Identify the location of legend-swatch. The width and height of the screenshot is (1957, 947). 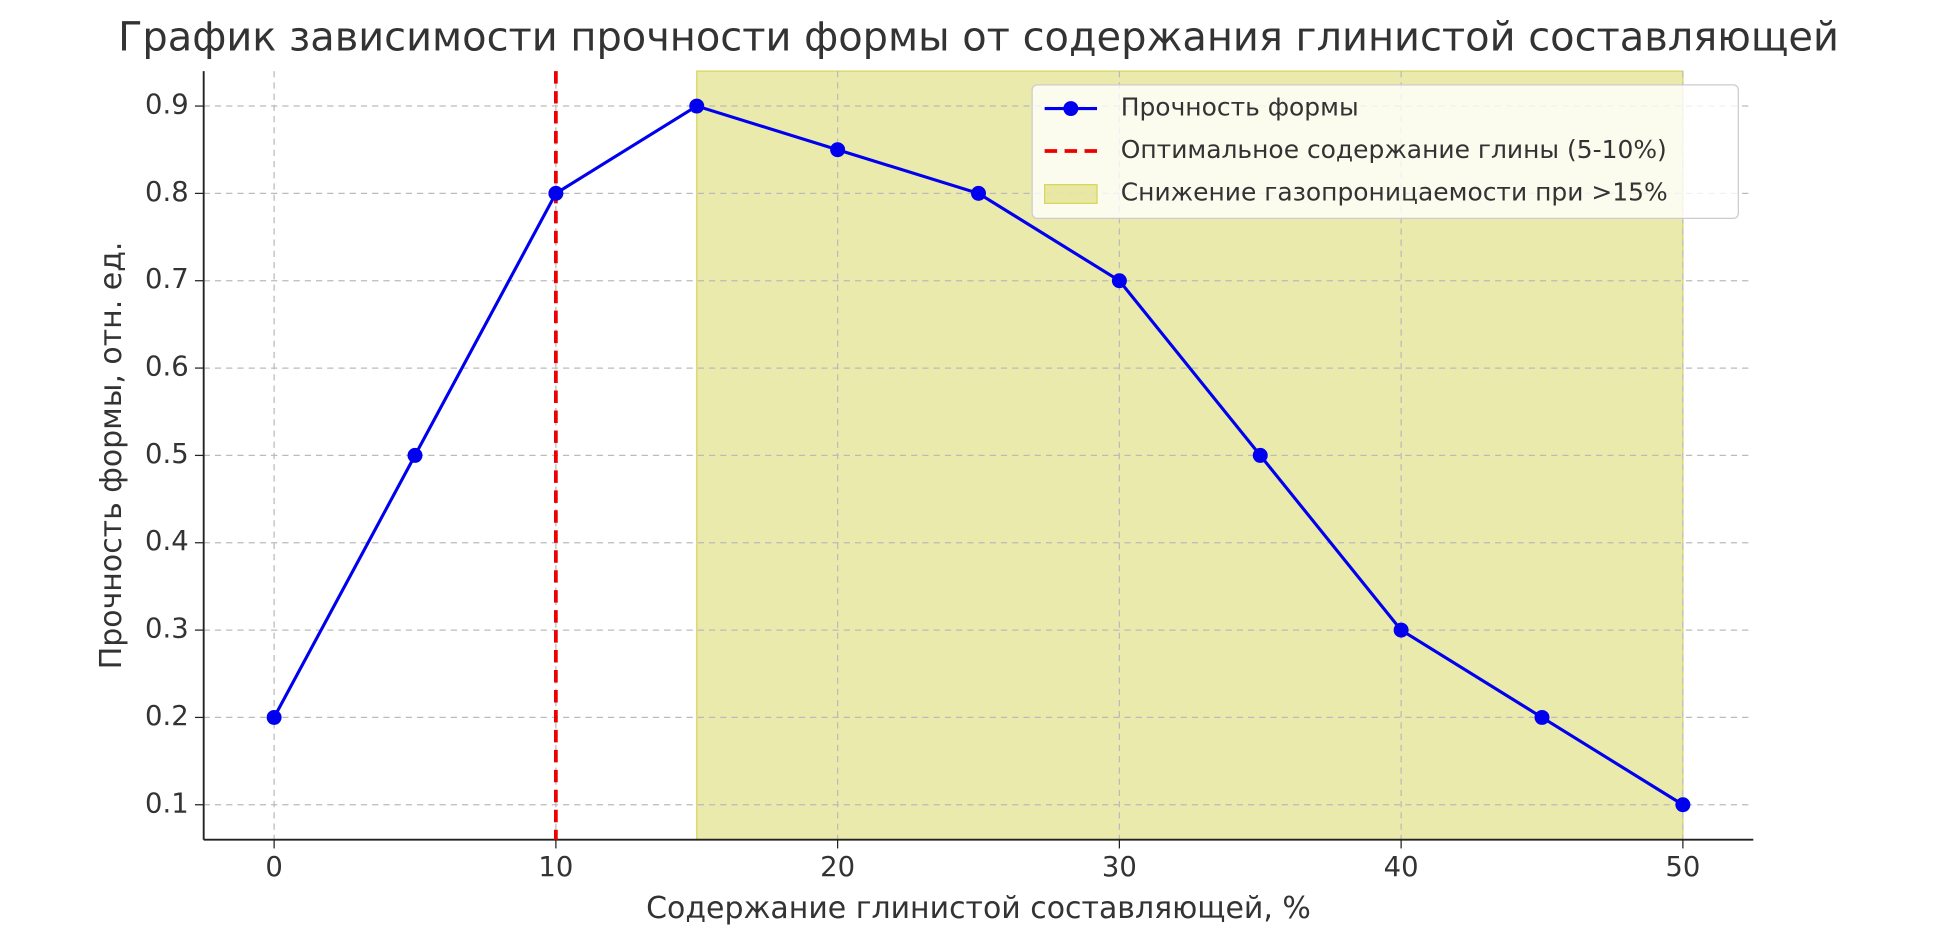
(1071, 194).